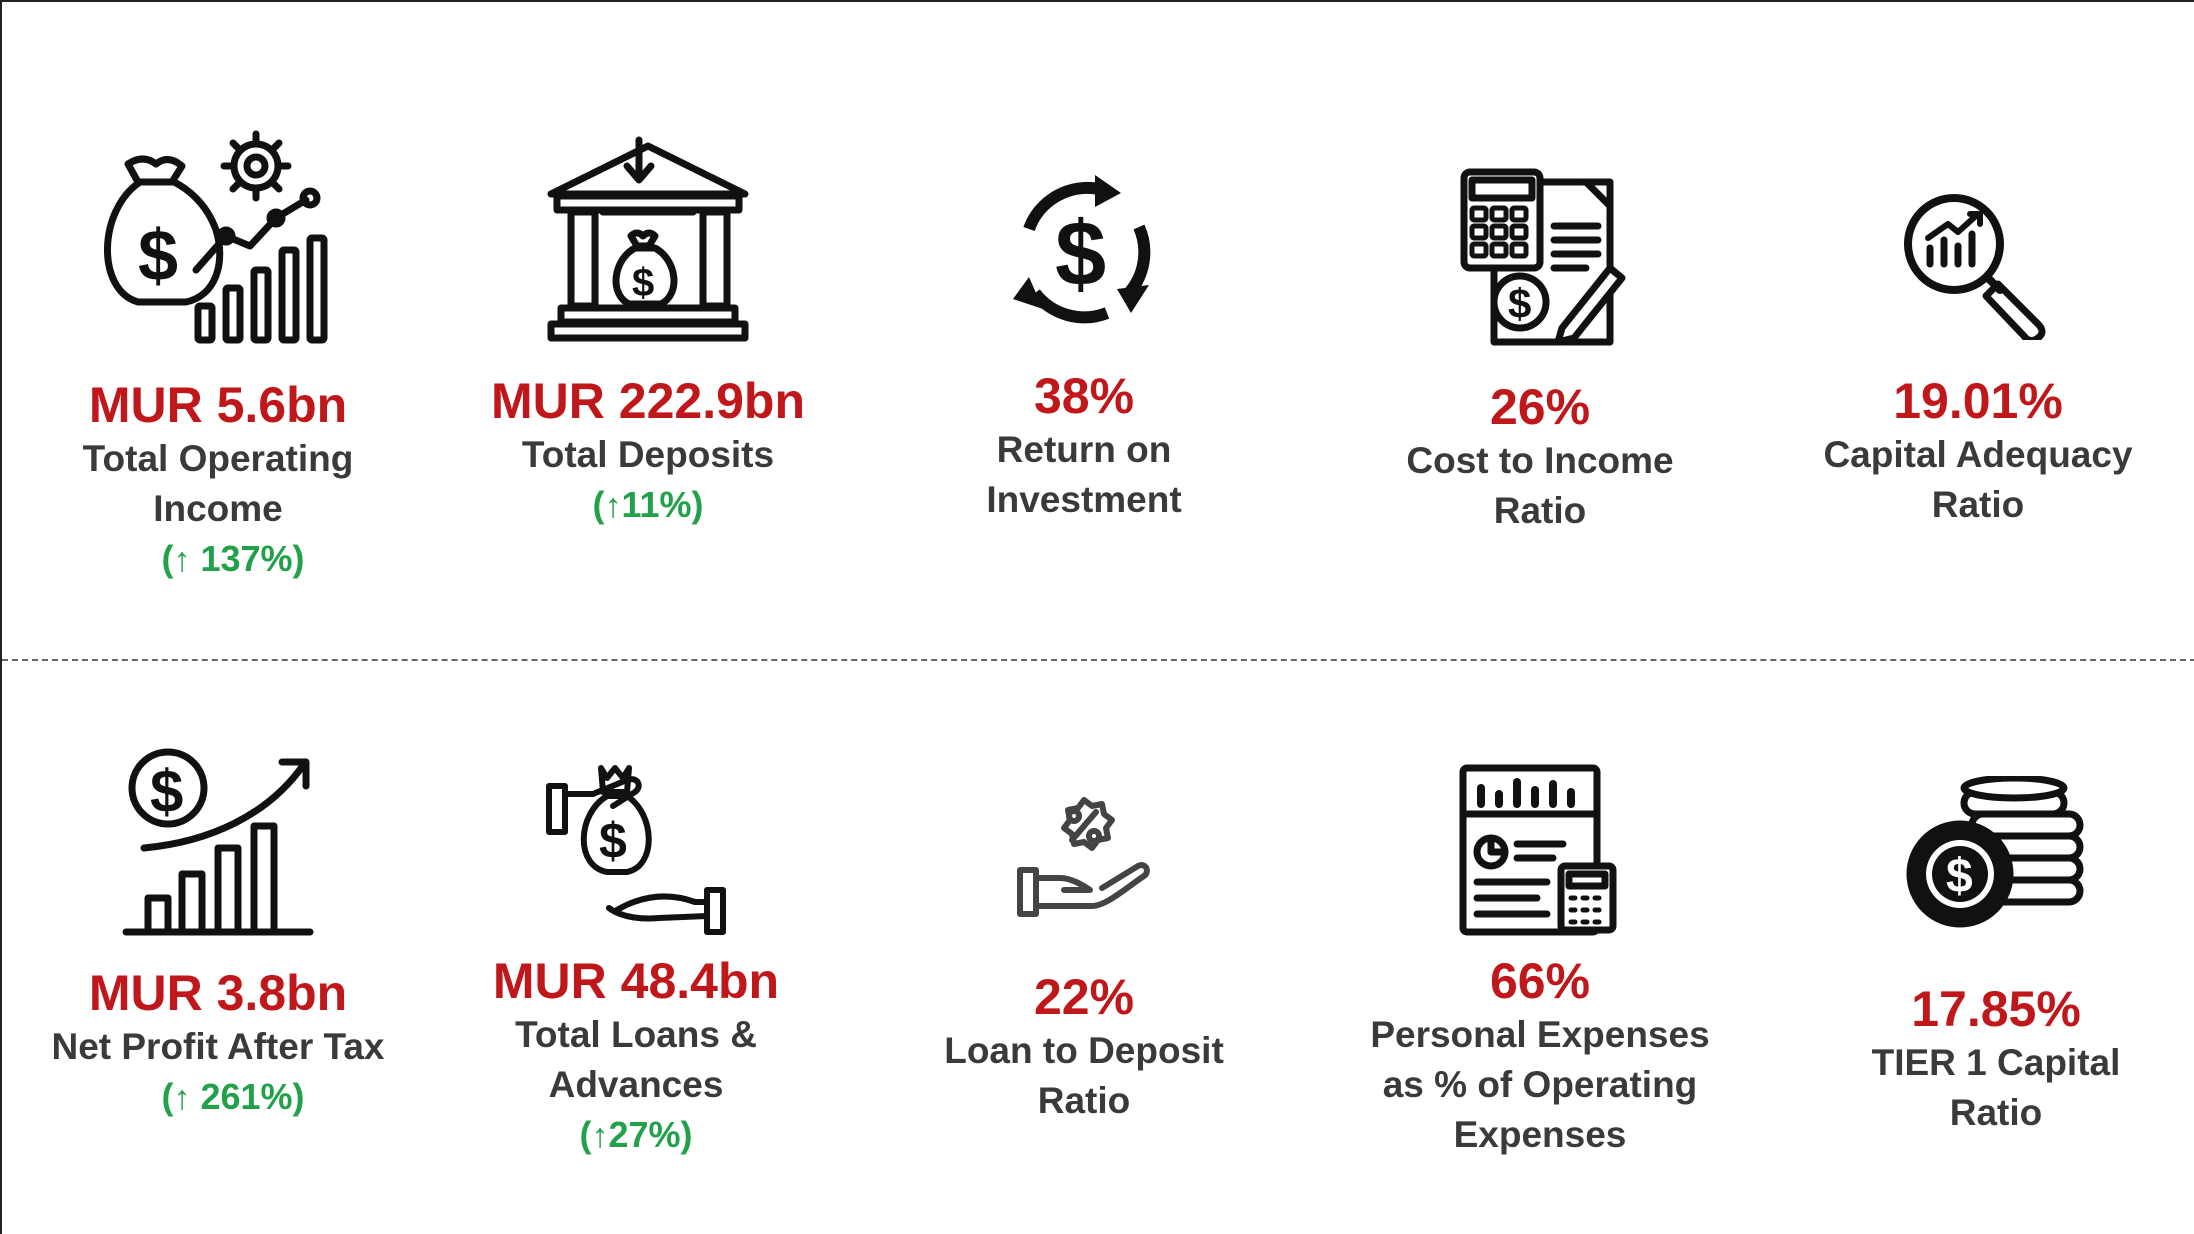 The width and height of the screenshot is (2194, 1234). I want to click on magnifier-chart-icon, so click(1975, 267).